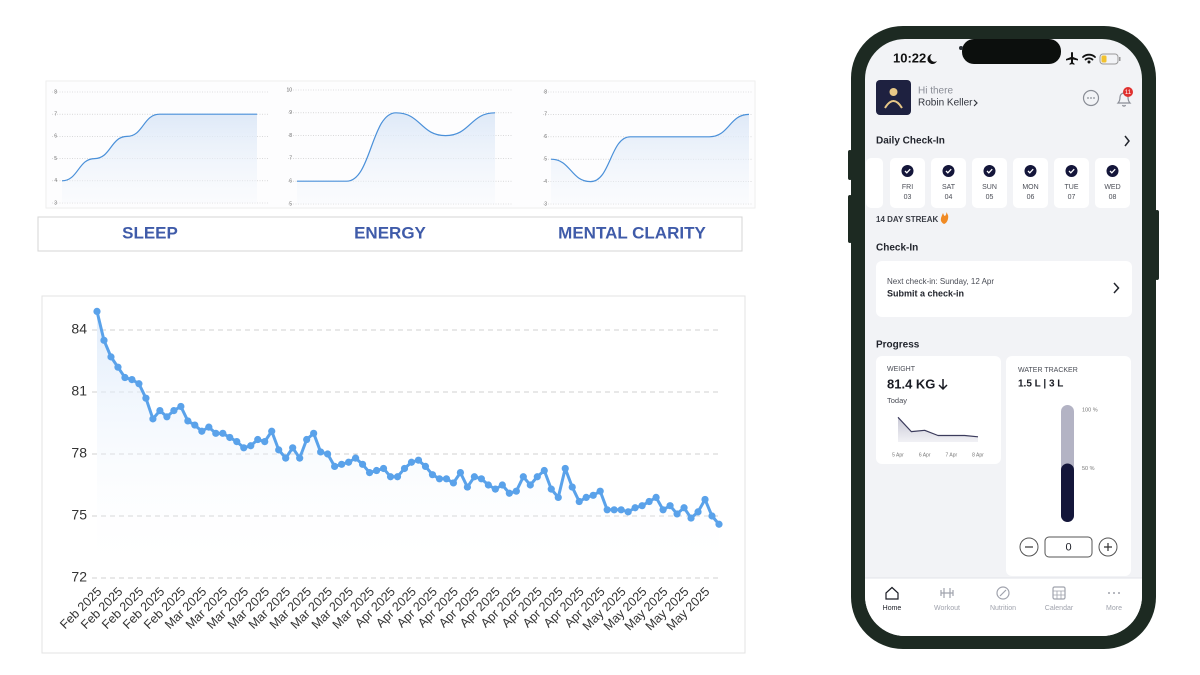 The height and width of the screenshot is (675, 1200). Describe the element at coordinates (892, 608) in the screenshot. I see `tab-label: Home` at that location.